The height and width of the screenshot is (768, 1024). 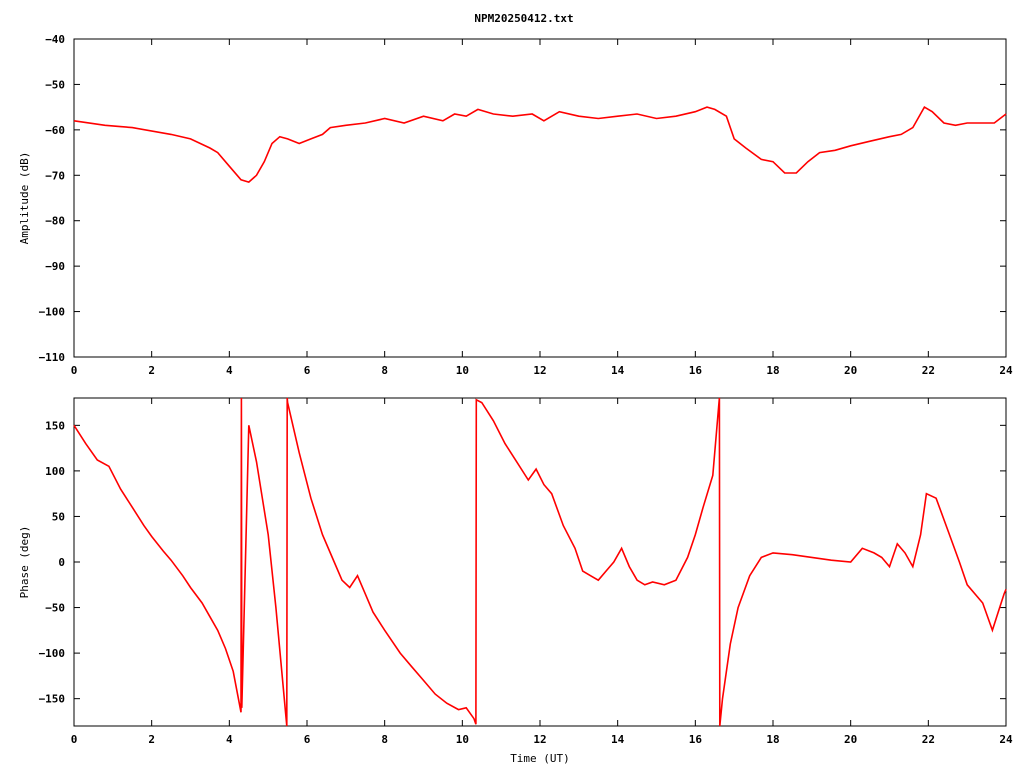 I want to click on amplitude-x-tick-label: 22, so click(x=928, y=370).